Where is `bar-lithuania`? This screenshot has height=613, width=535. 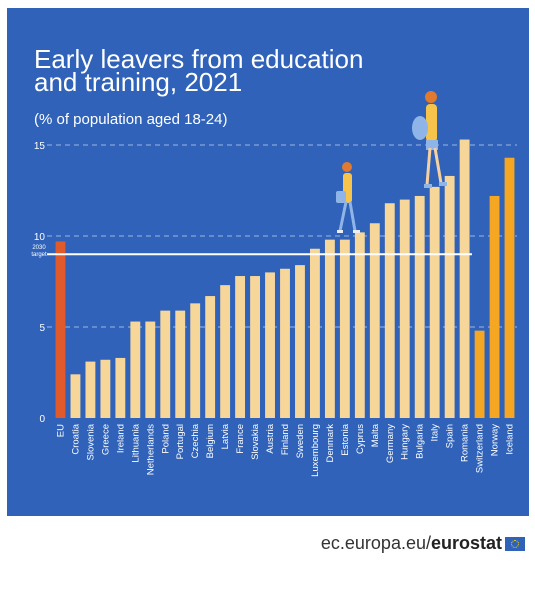 bar-lithuania is located at coordinates (135, 369).